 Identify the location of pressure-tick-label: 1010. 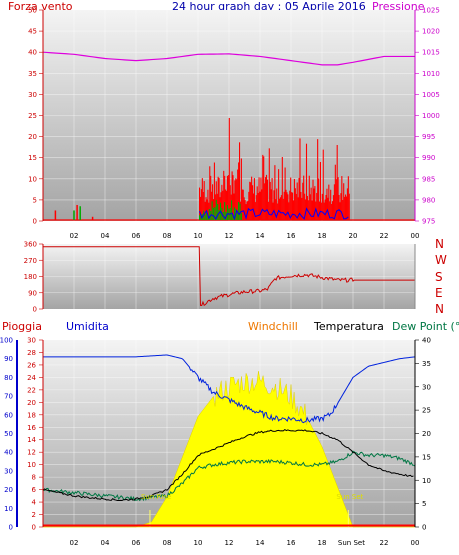
(431, 74).